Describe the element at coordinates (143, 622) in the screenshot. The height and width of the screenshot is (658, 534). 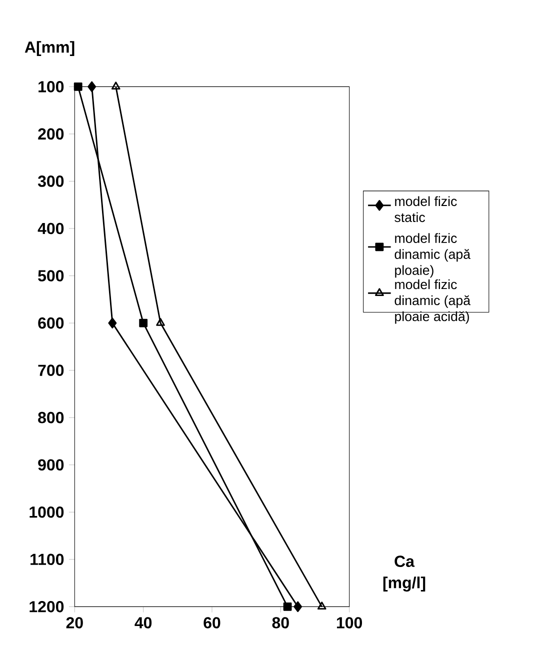
I see `x-tick-label: 40` at that location.